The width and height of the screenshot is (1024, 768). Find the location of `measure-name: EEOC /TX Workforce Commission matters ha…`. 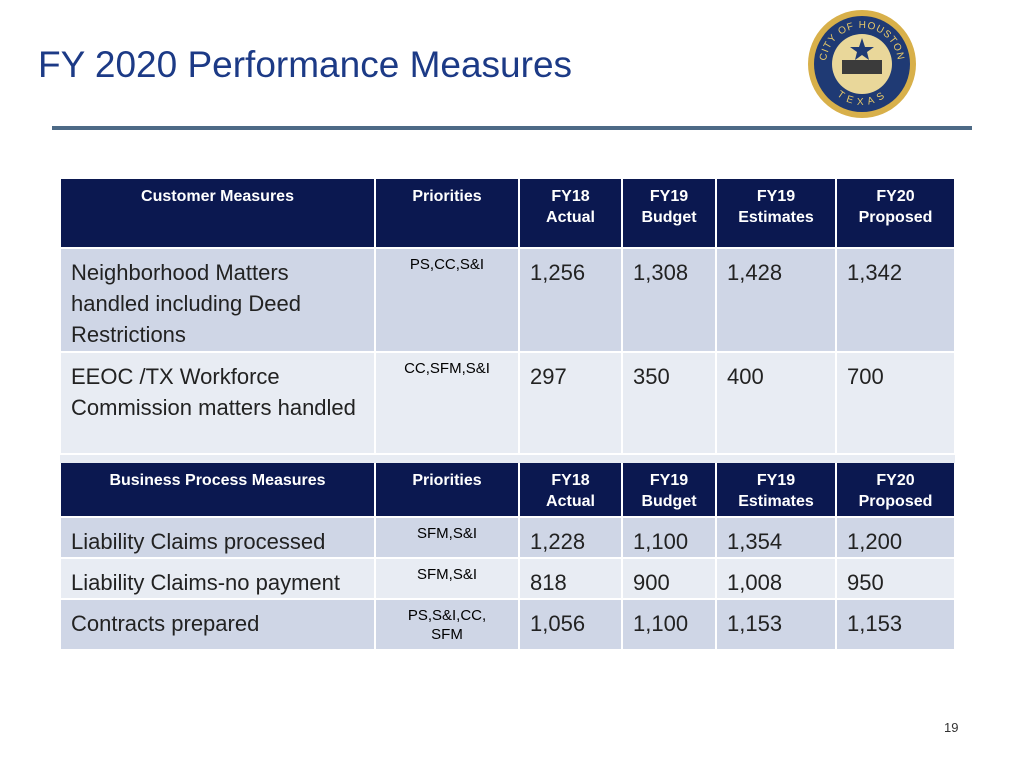

measure-name: EEOC /TX Workforce Commission matters ha… is located at coordinates (217, 403).